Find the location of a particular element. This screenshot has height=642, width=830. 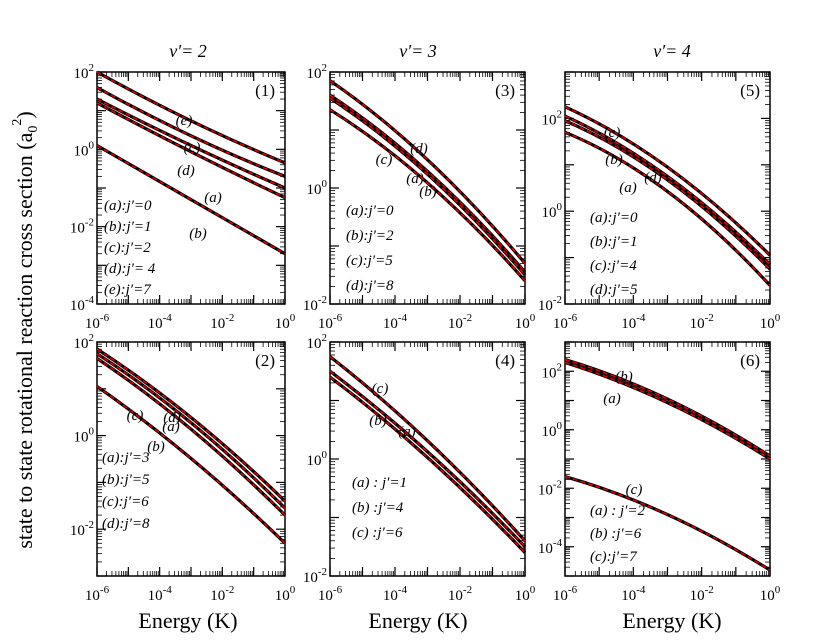

legend-entry: (c):j′=6 is located at coordinates (125, 502).